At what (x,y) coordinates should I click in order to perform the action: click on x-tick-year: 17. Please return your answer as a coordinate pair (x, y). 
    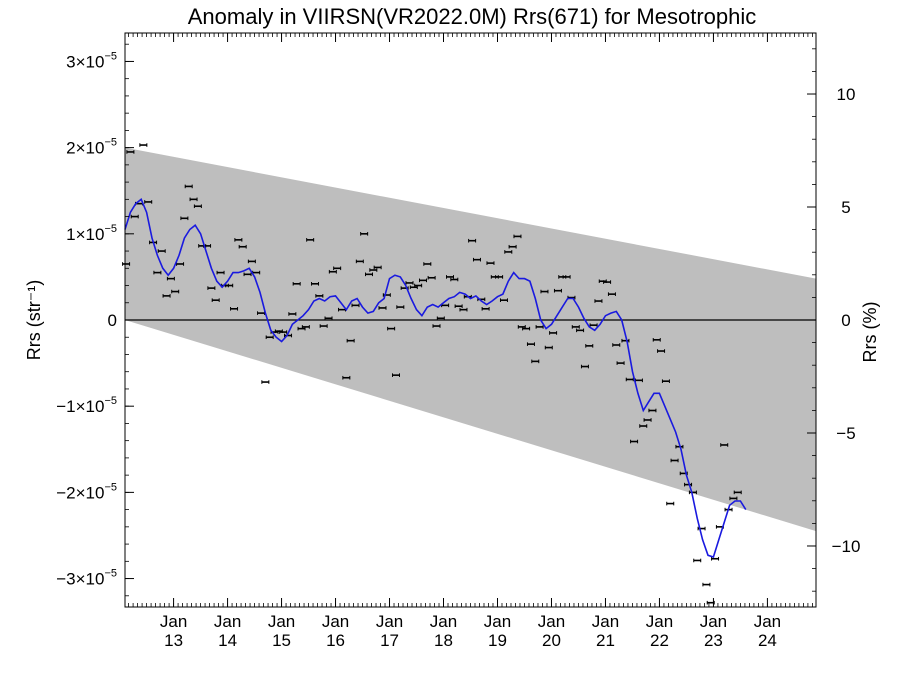
    Looking at the image, I should click on (389, 640).